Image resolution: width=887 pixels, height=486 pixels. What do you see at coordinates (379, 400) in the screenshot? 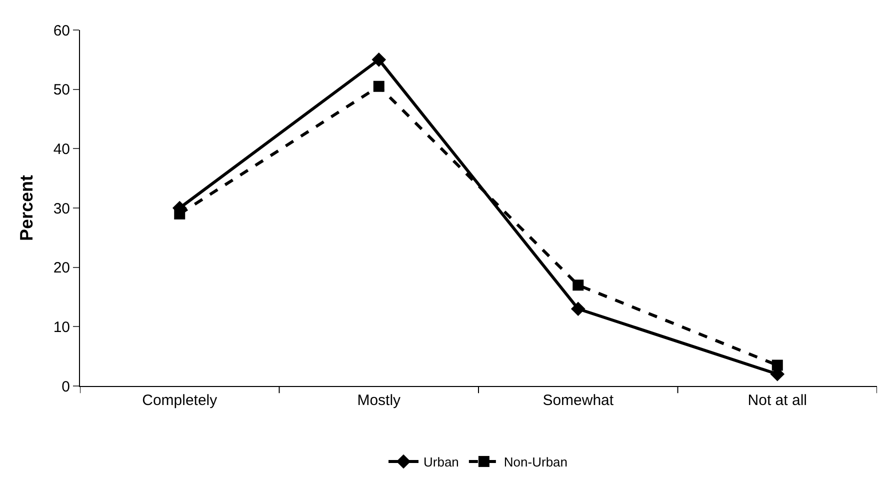
I see `x-tick-label: Mostly` at bounding box center [379, 400].